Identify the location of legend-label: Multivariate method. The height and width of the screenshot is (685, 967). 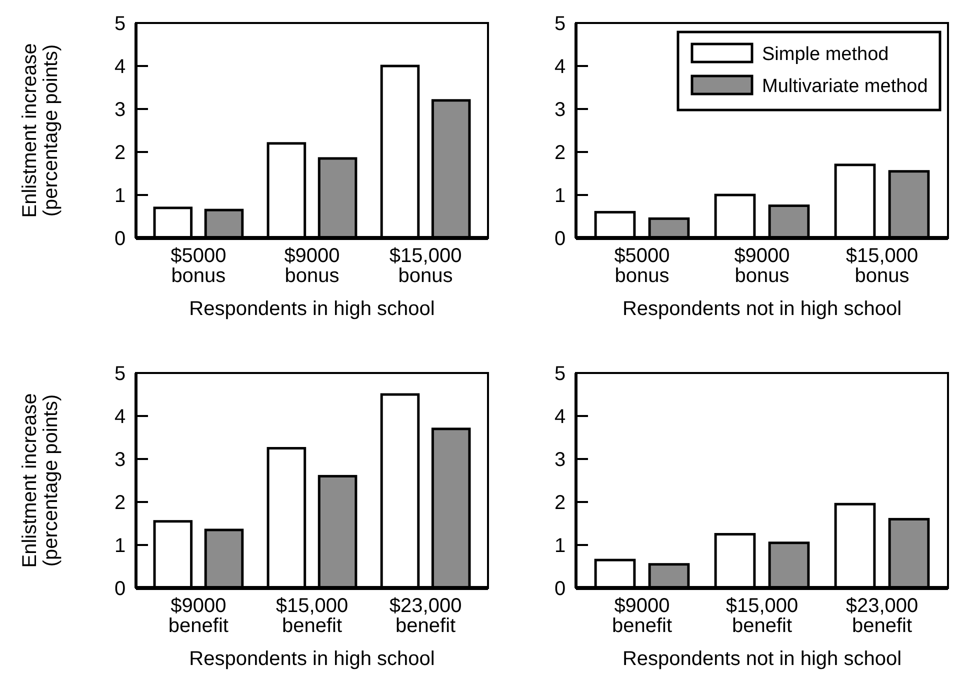
(845, 86).